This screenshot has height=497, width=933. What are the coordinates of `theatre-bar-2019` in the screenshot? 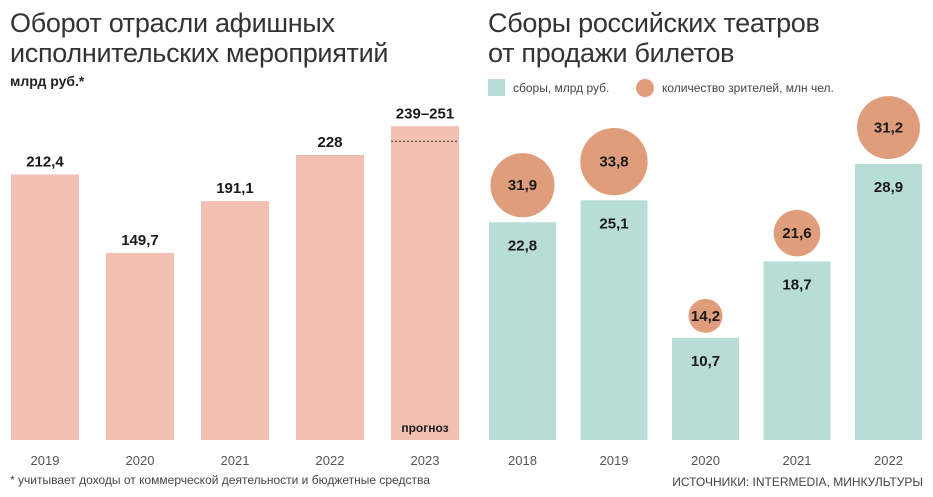 It's located at (614, 320).